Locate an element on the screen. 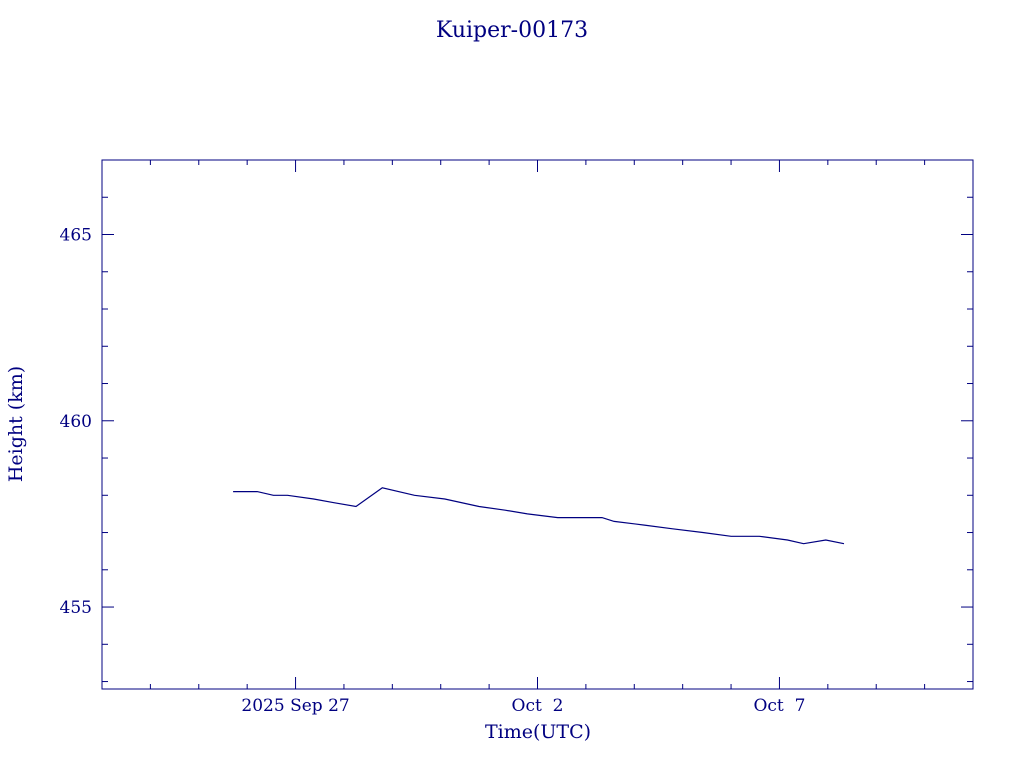  chart-title: Kuiper-00173 is located at coordinates (512, 30).